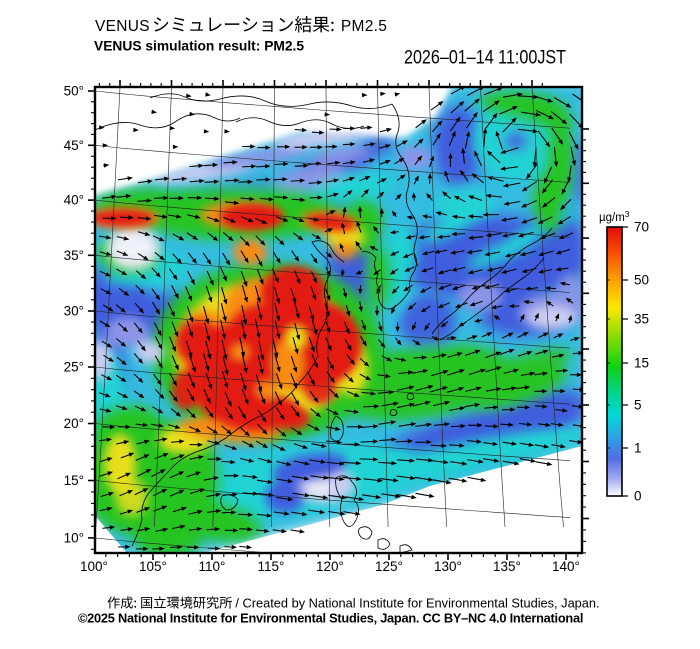 This screenshot has width=700, height=649. Describe the element at coordinates (641, 227) in the screenshot. I see `svg-text: 70` at that location.